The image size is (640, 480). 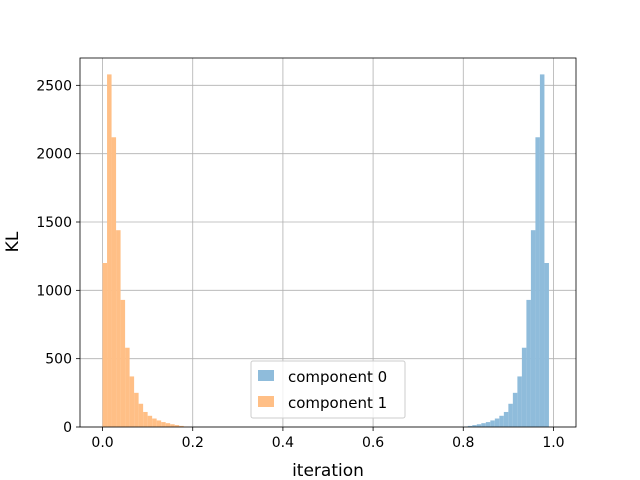 I want to click on x-tick-label: 0.0, so click(x=102, y=443).